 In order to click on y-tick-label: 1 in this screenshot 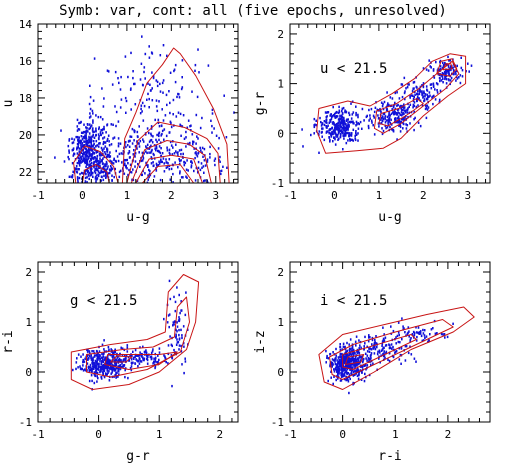, I will do `click(280, 322)`.